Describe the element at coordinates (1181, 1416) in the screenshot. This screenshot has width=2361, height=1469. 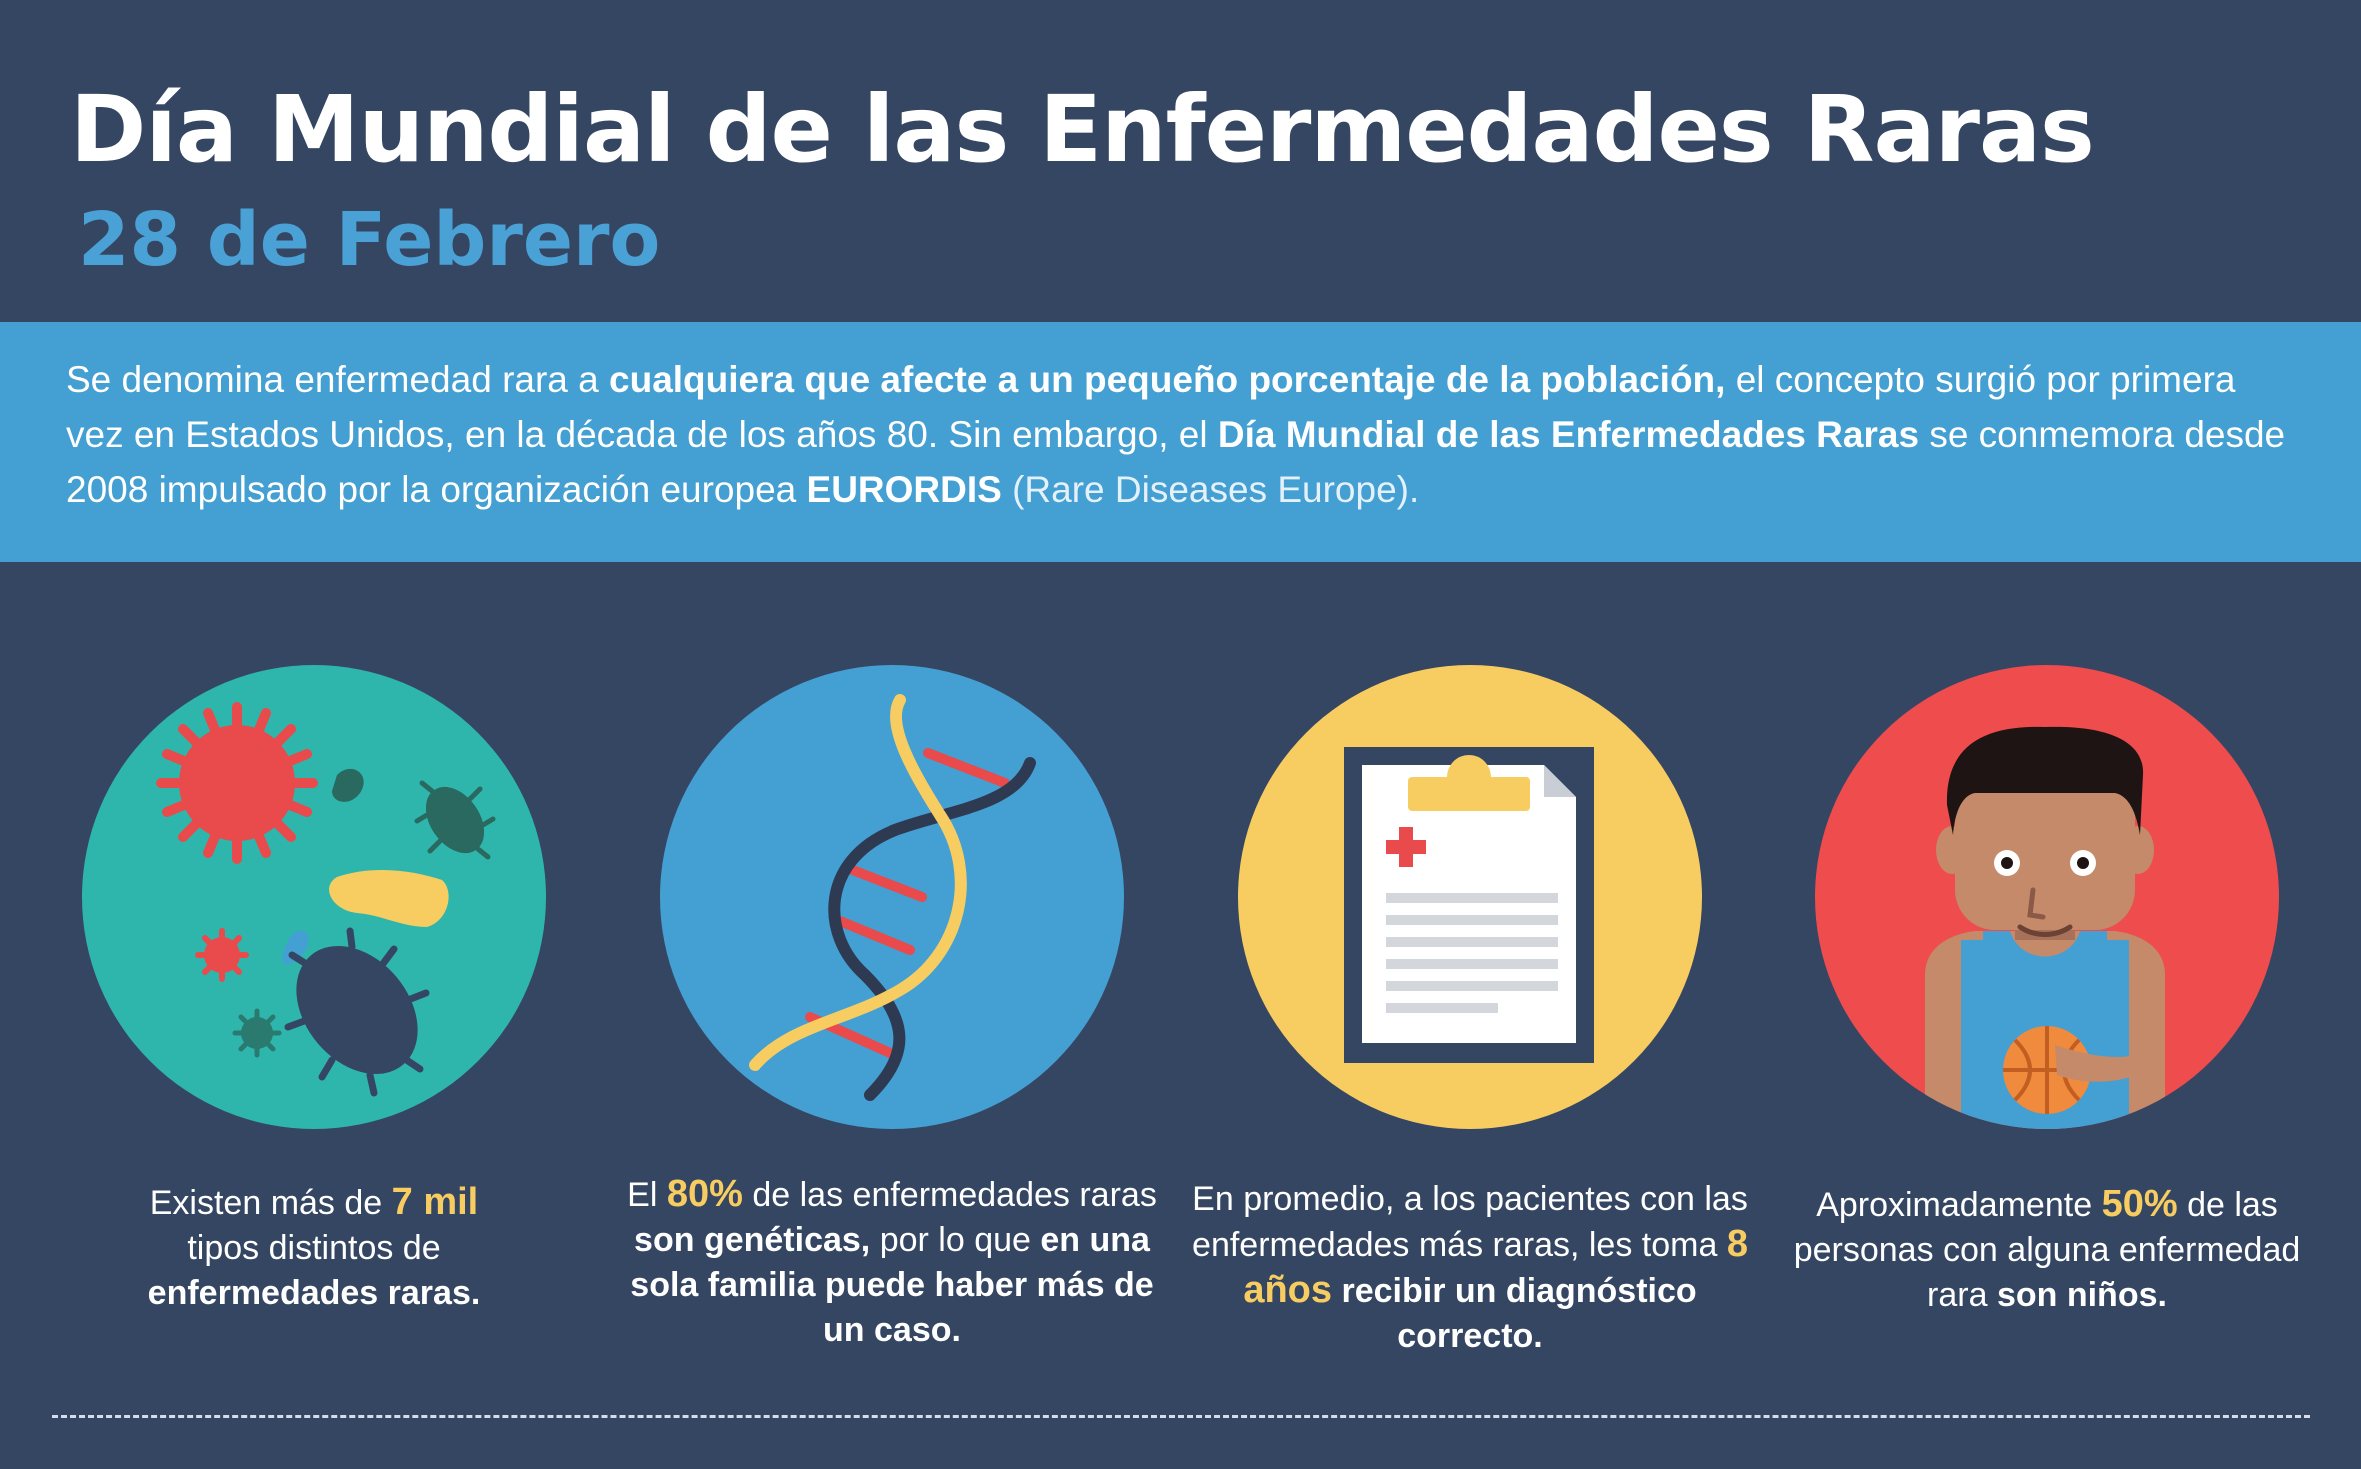
I see `footer-divider` at that location.